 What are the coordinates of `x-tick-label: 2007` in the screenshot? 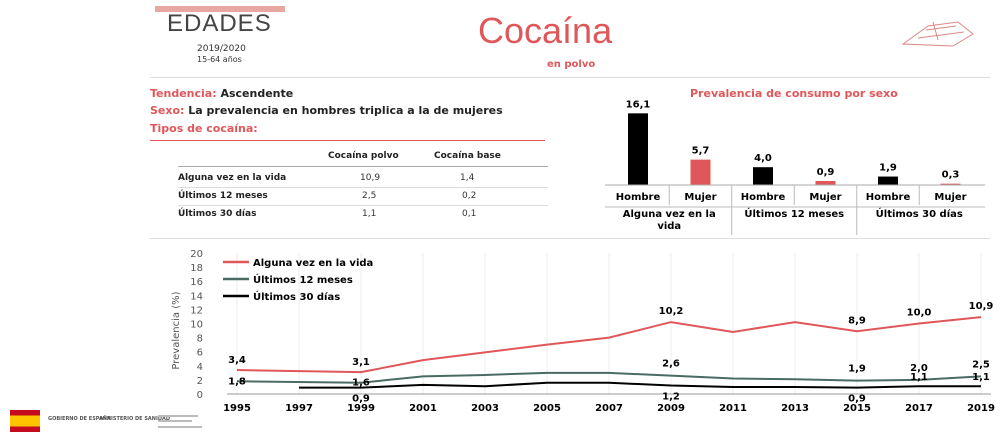 It's located at (609, 408).